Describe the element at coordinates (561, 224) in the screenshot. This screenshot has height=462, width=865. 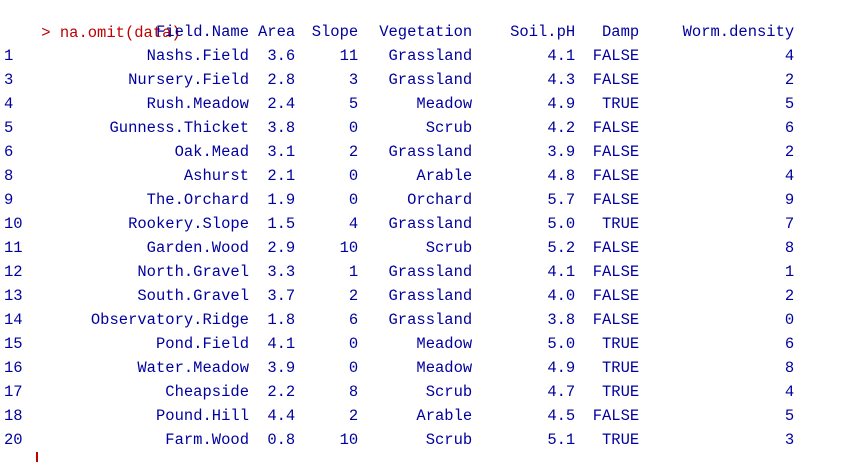
I see `soil-ph-cell: 5.0` at that location.